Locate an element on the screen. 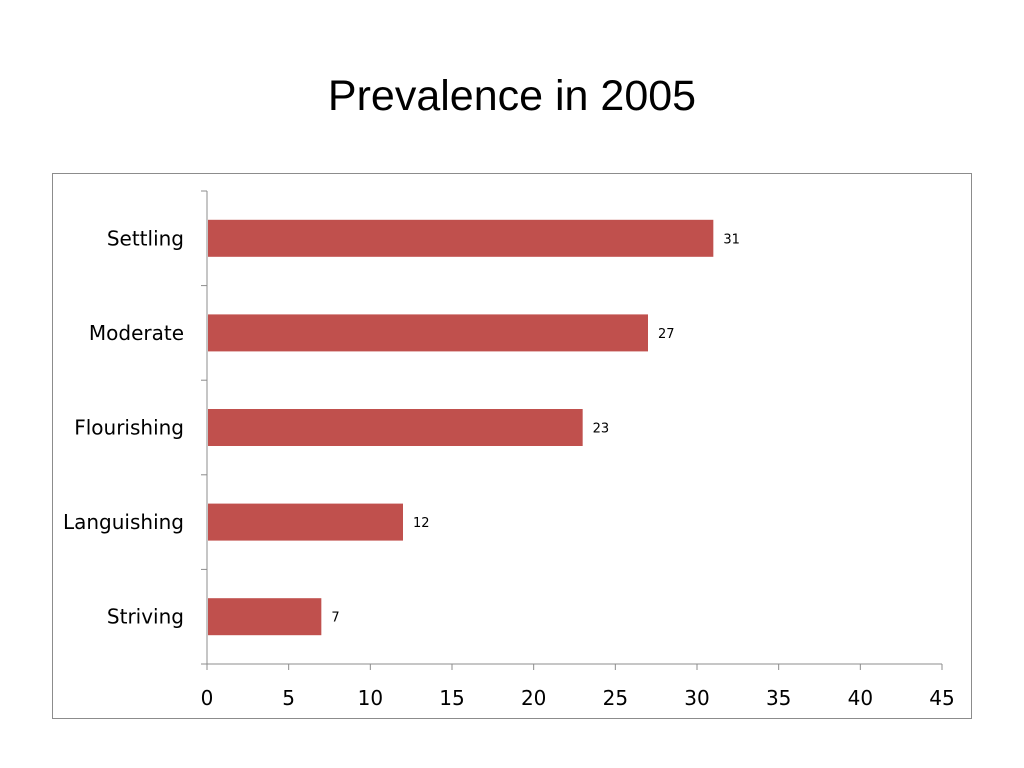 This screenshot has width=1024, height=768. x-tick-label: 0 is located at coordinates (207, 698).